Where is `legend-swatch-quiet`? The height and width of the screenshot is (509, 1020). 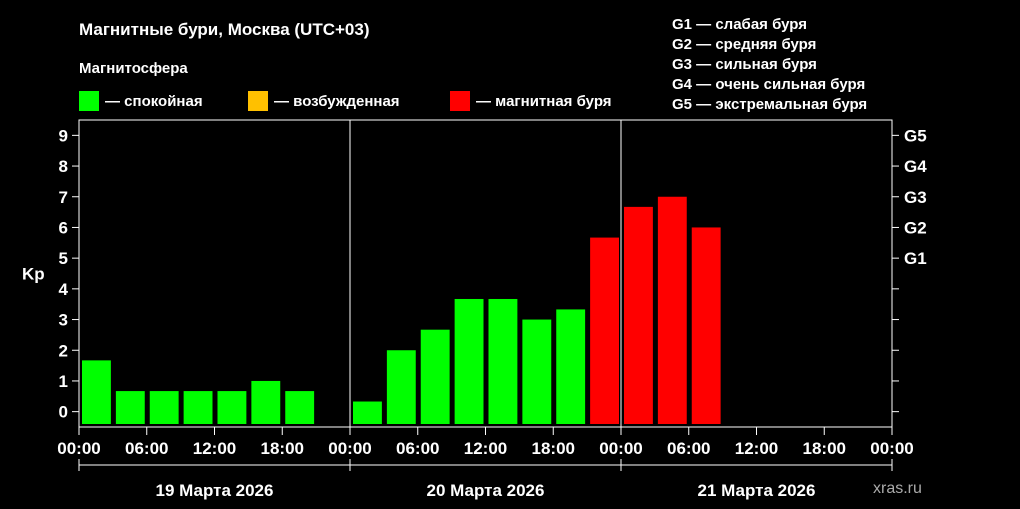
legend-swatch-quiet is located at coordinates (89, 101).